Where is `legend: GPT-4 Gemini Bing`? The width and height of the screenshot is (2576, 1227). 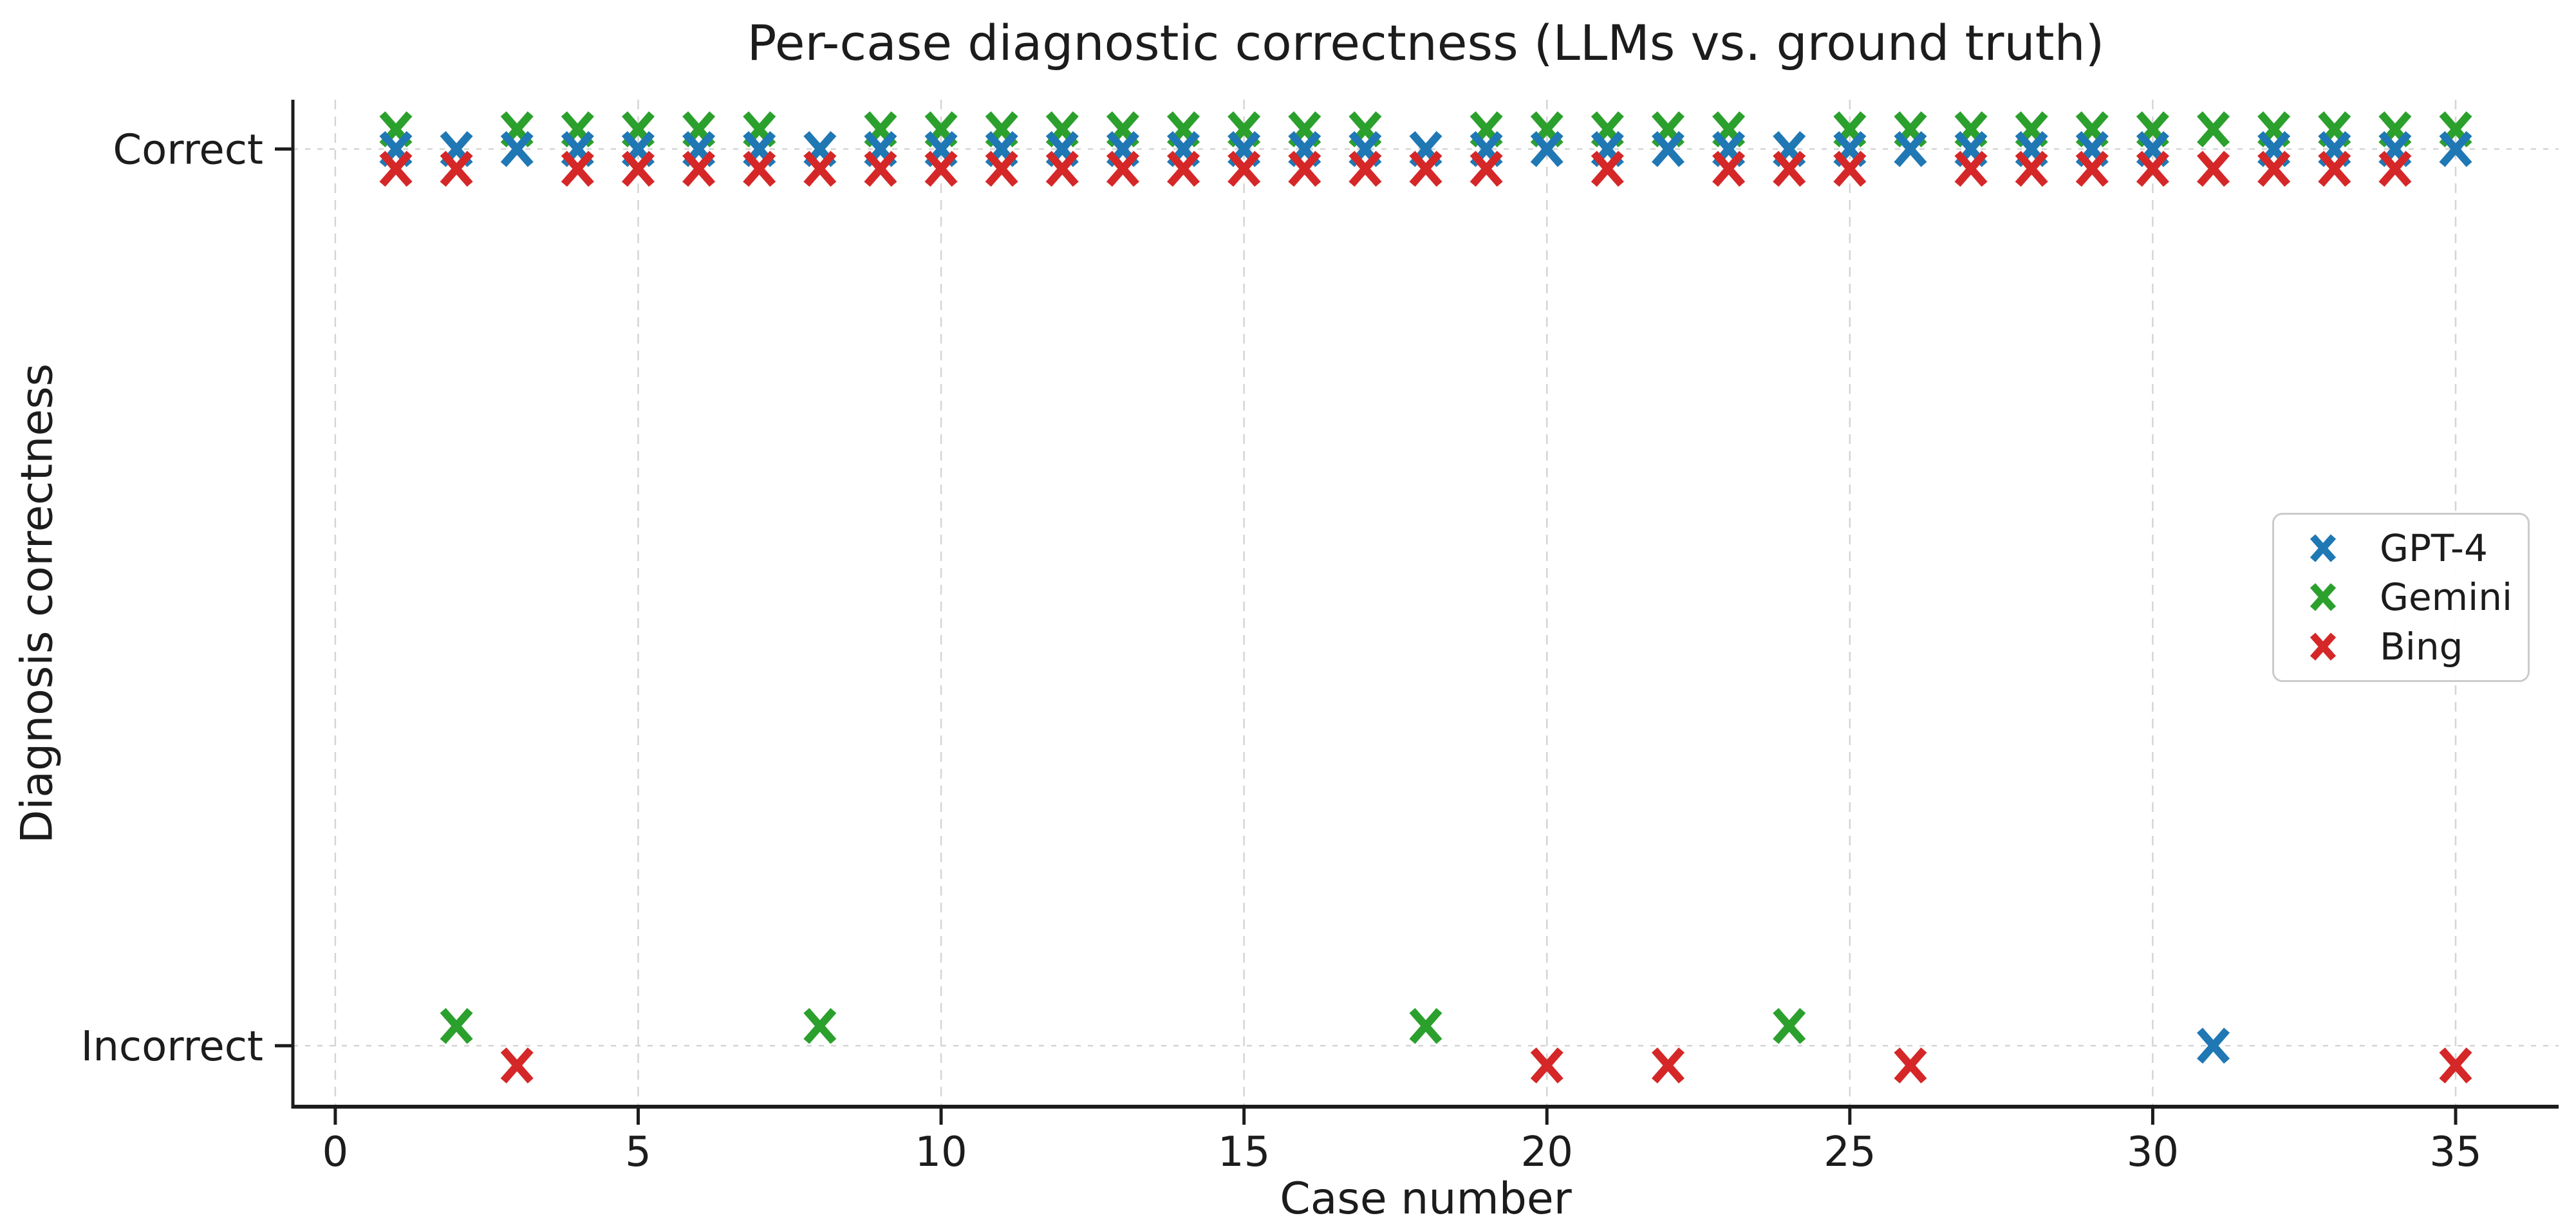
legend: GPT-4 Gemini Bing is located at coordinates (2401, 597).